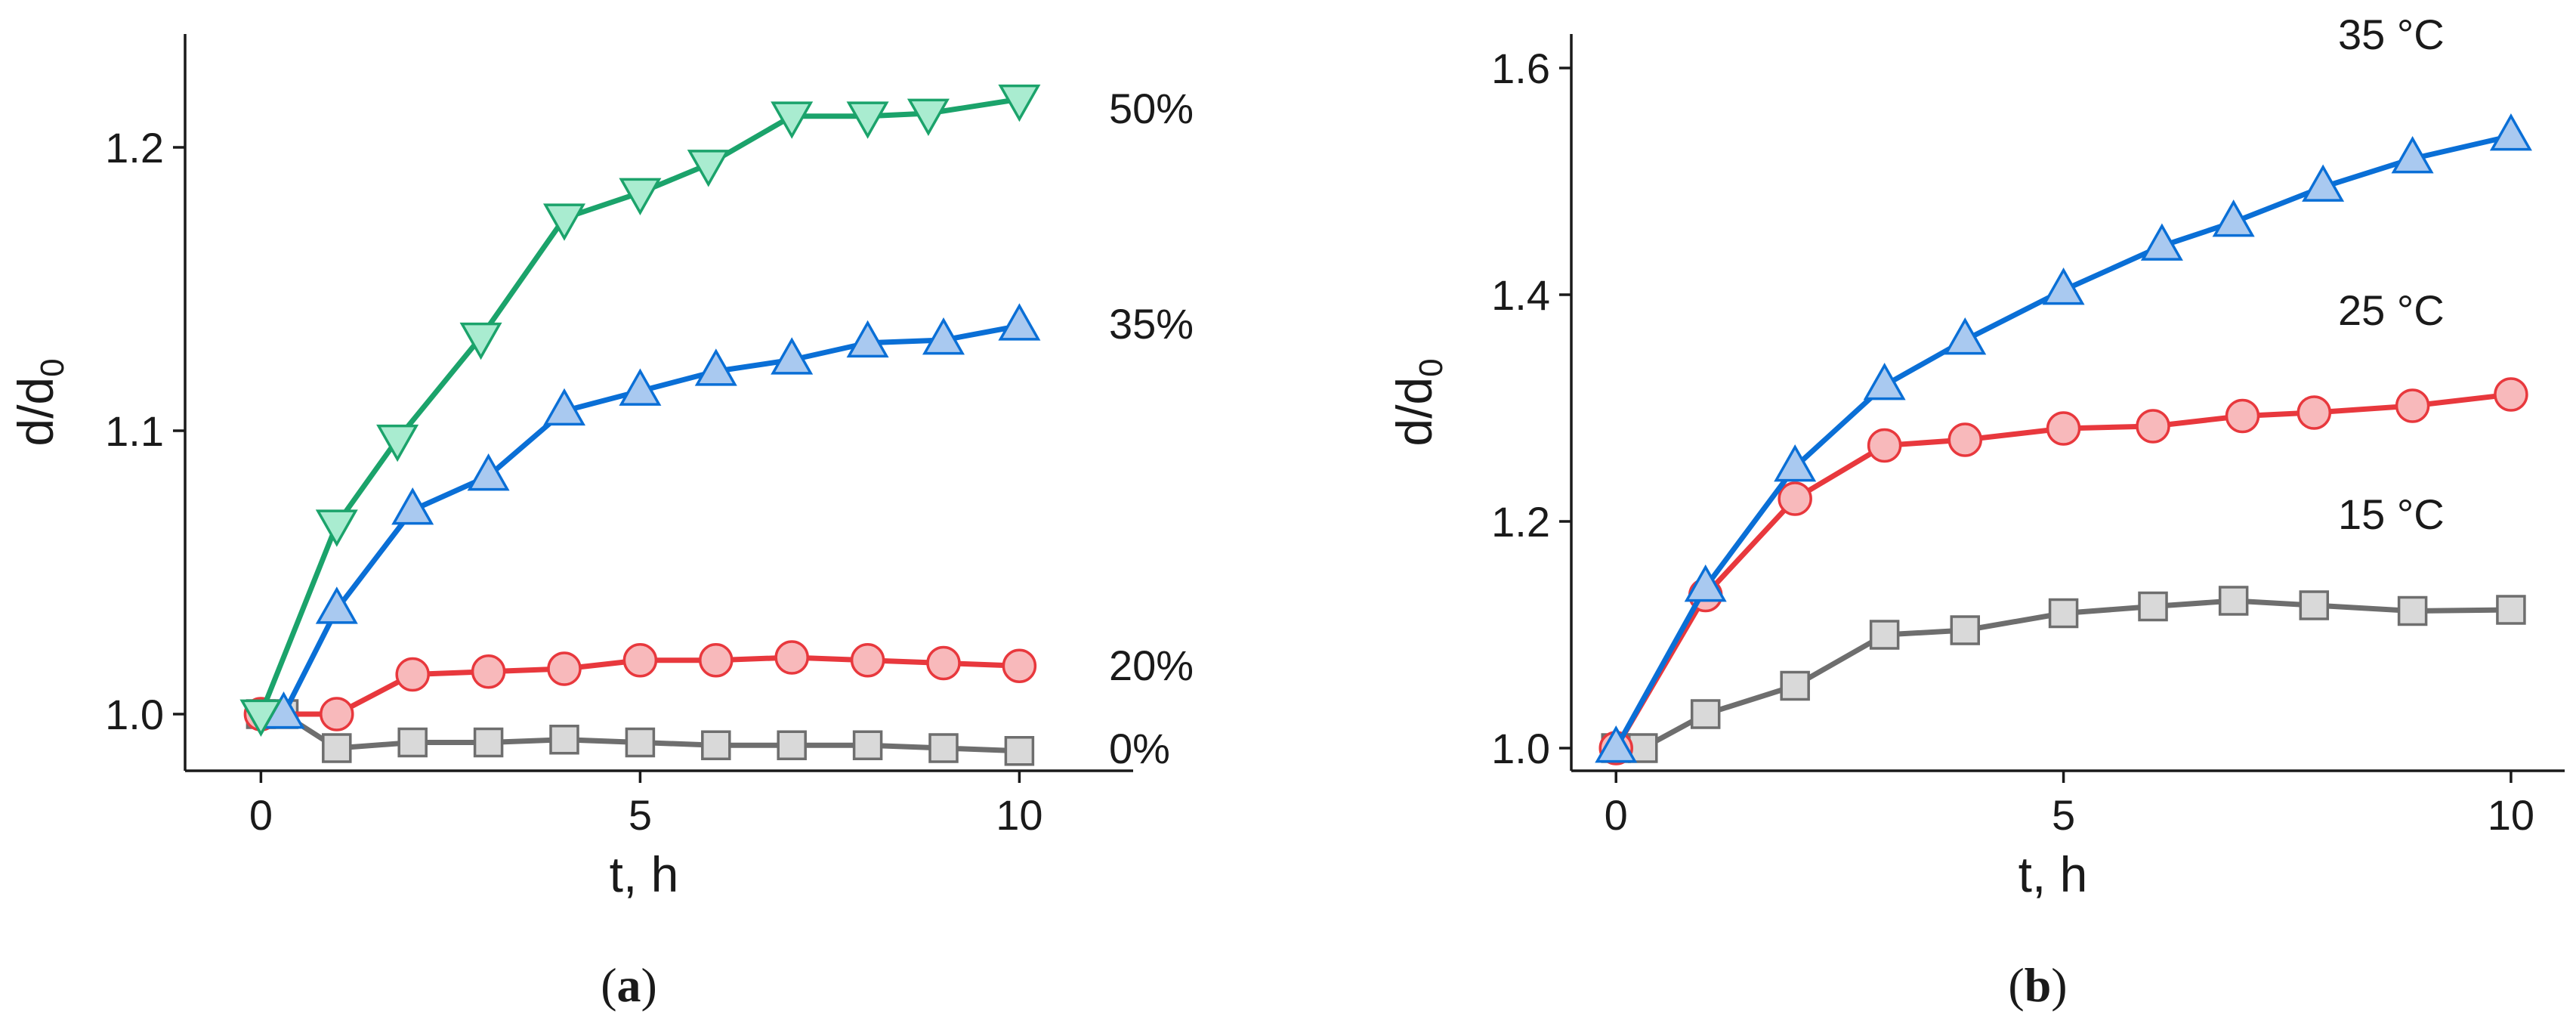 This screenshot has height=1033, width=2576. What do you see at coordinates (2391, 310) in the screenshot?
I see `series-label: 25 °C` at bounding box center [2391, 310].